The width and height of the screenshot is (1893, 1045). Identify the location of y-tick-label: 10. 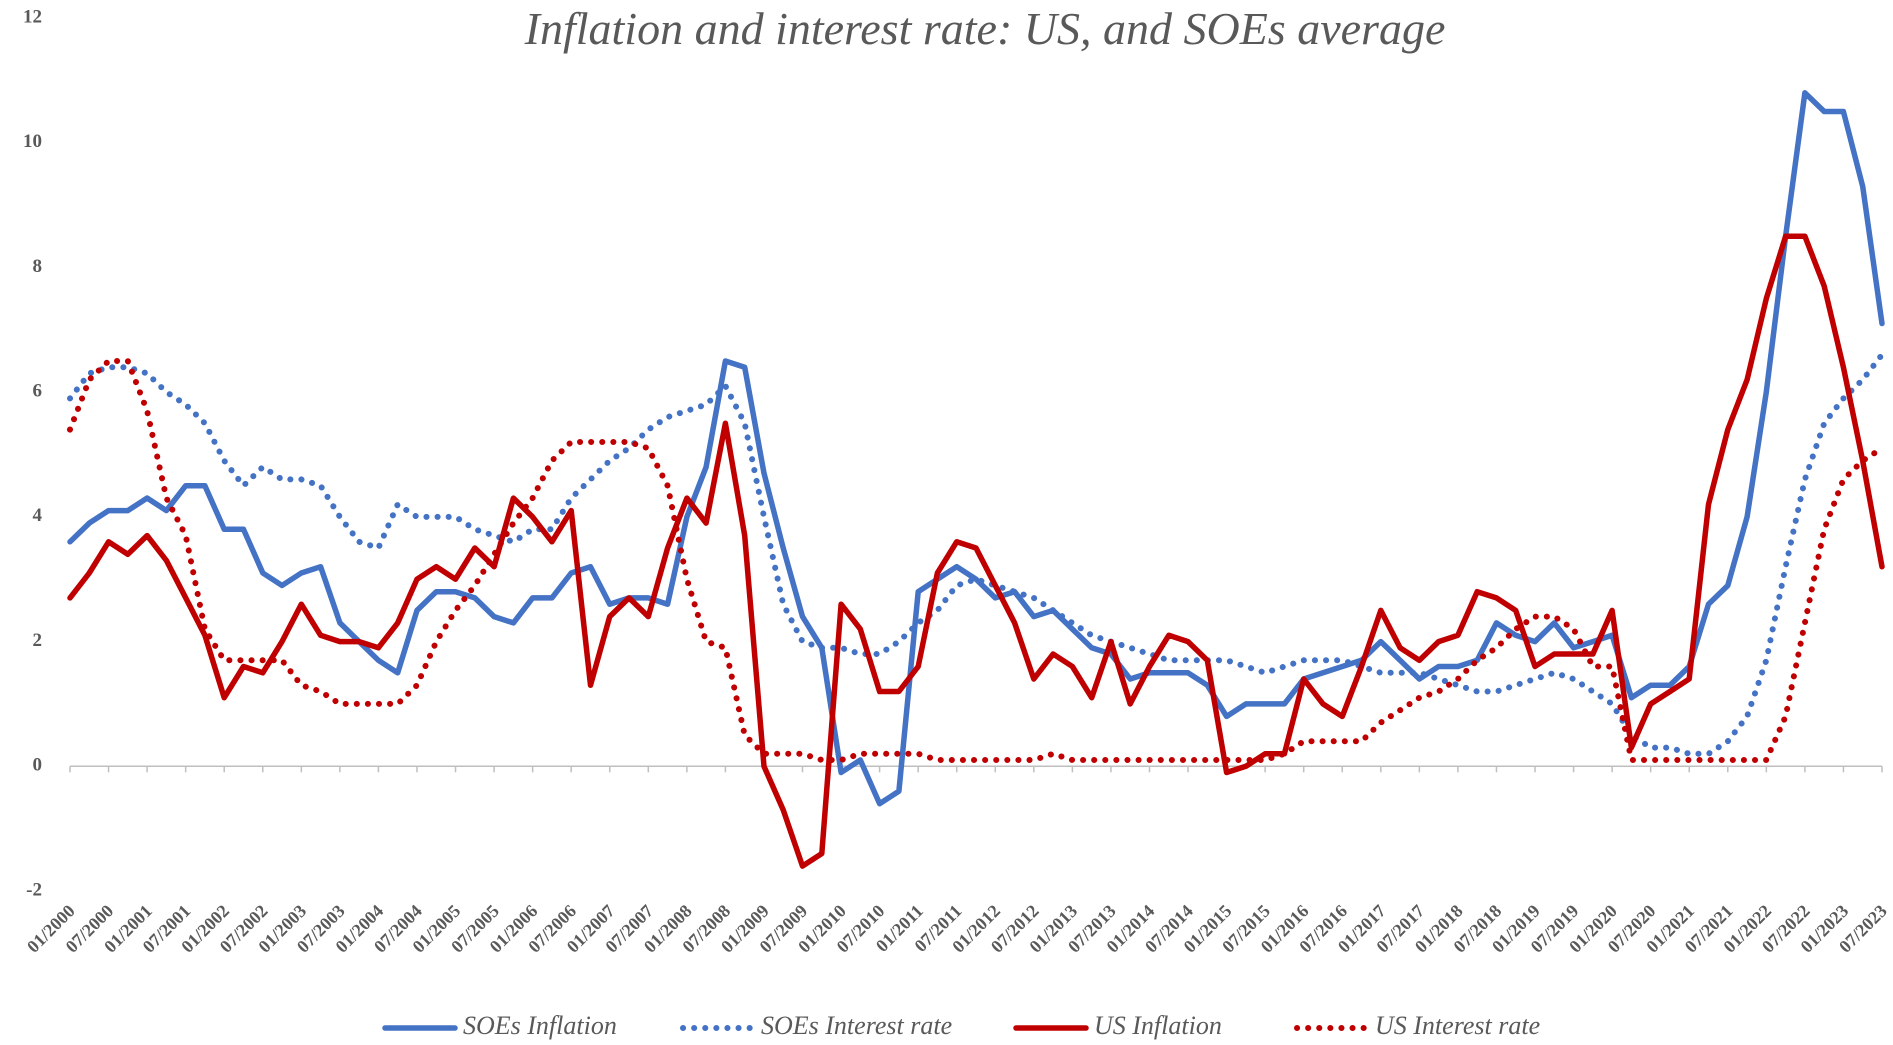
(32, 141).